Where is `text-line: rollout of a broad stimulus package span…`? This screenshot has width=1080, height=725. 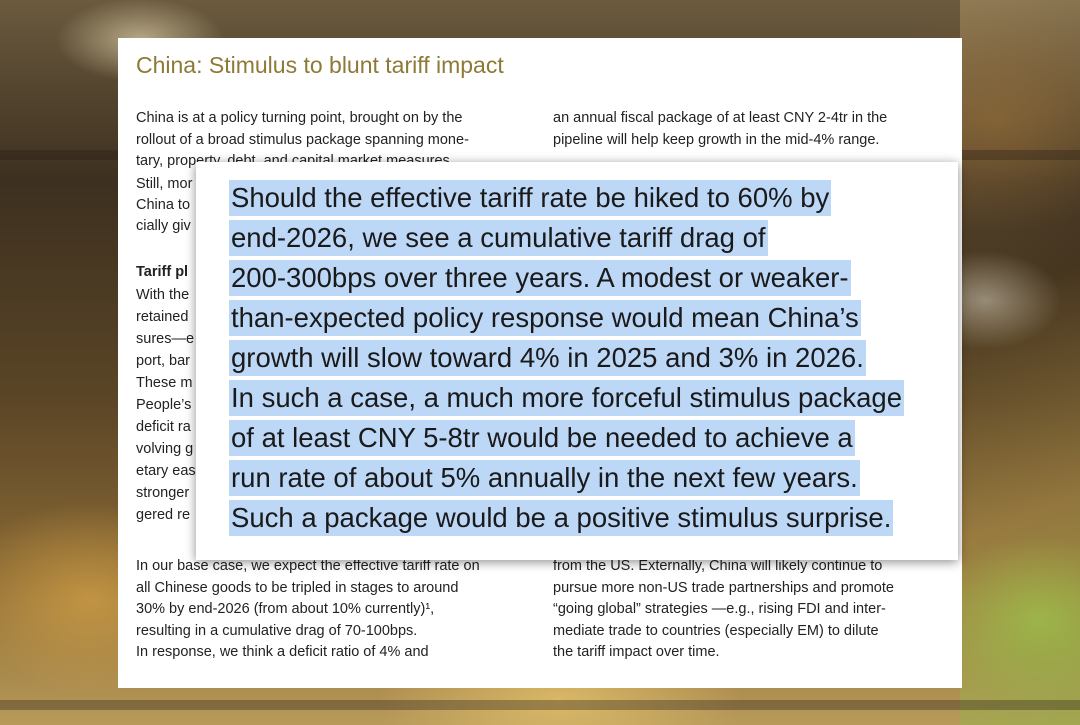
text-line: rollout of a broad stimulus package span… is located at coordinates (302, 139).